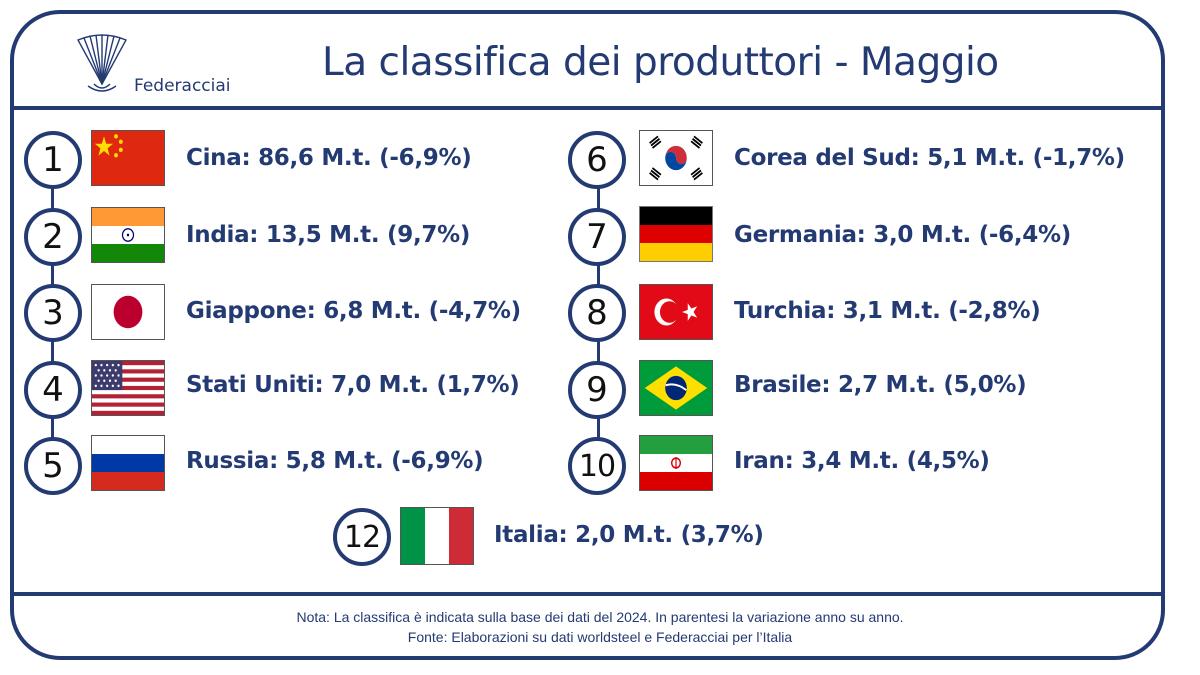 Image resolution: width=1200 pixels, height=675 pixels. Describe the element at coordinates (128, 463) in the screenshot. I see `russia-flag` at that location.